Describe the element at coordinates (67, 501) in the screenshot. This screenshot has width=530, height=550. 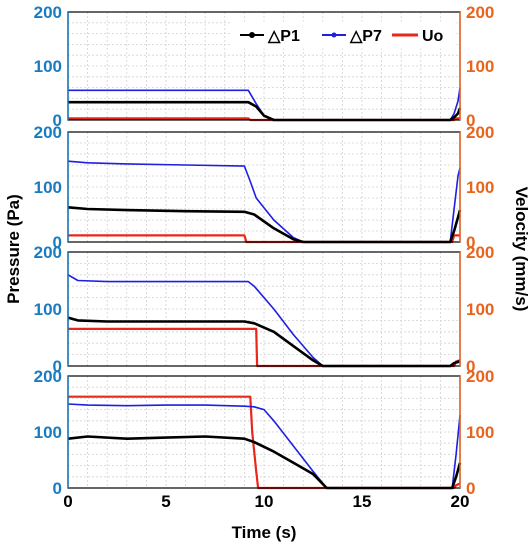
I see `x-tick-label: 0` at that location.